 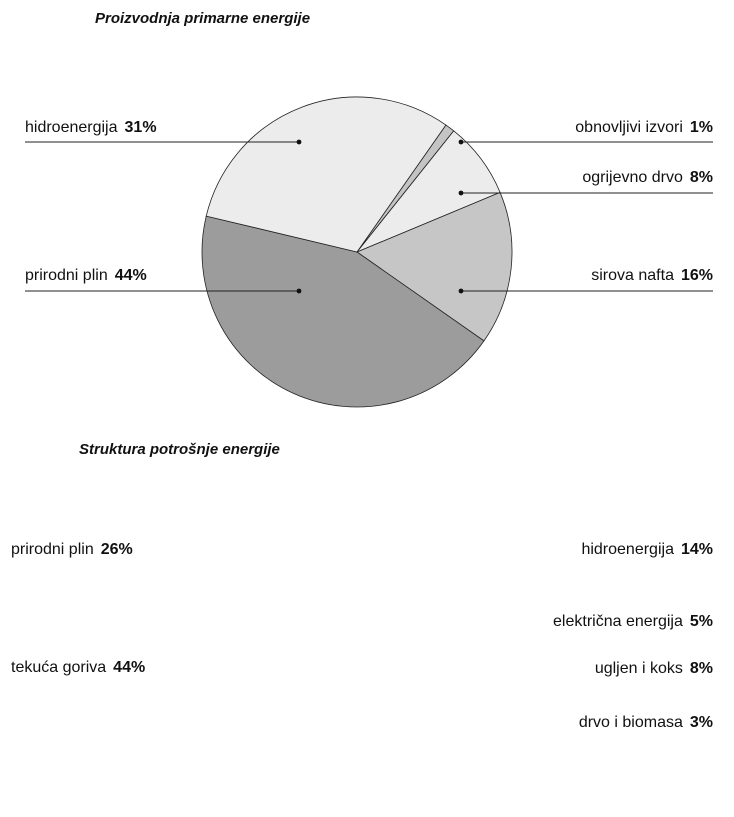 What do you see at coordinates (461, 193) in the screenshot?
I see `leader-dot-ogrijevno-drvo` at bounding box center [461, 193].